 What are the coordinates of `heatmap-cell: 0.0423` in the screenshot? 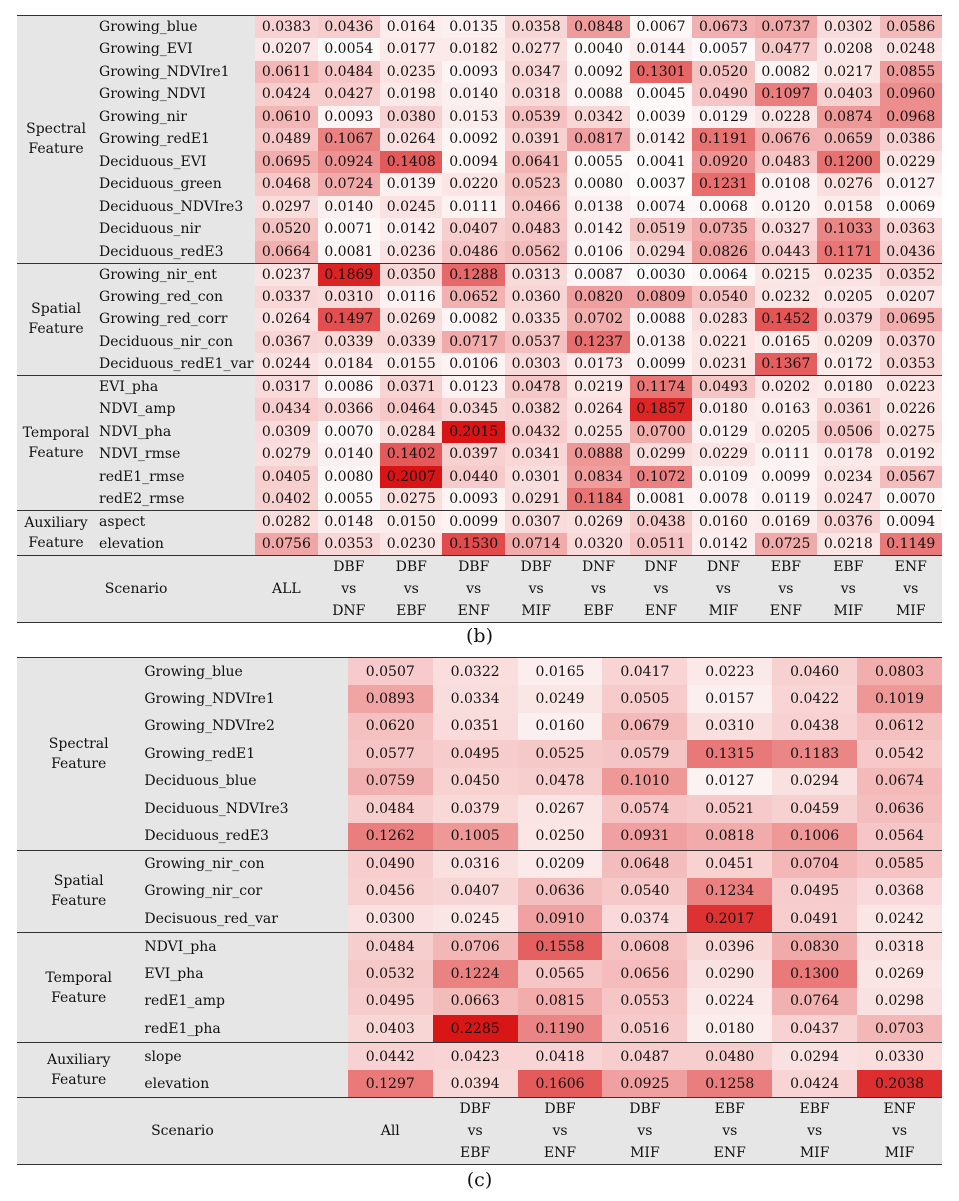 It's located at (475, 1056).